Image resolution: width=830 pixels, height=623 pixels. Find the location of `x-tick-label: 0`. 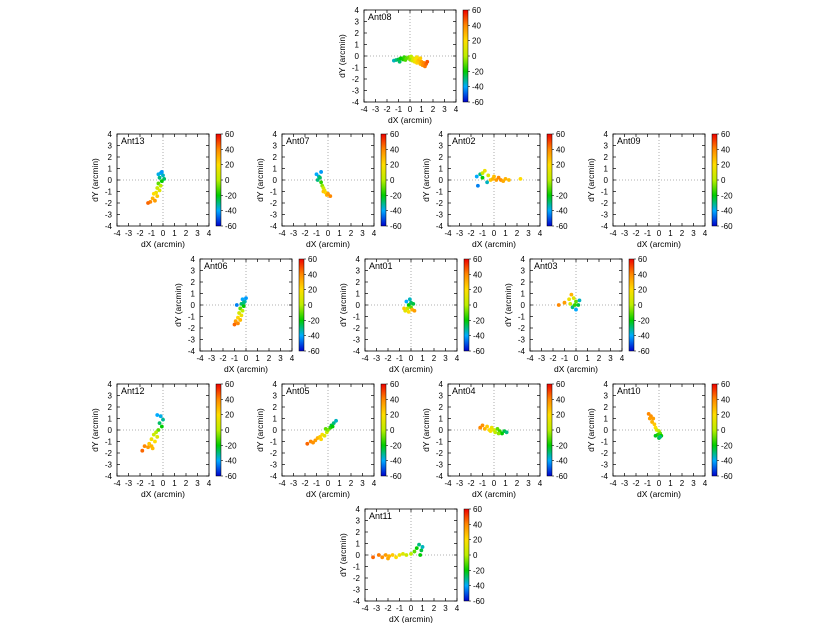

x-tick-label: 0 is located at coordinates (411, 608).